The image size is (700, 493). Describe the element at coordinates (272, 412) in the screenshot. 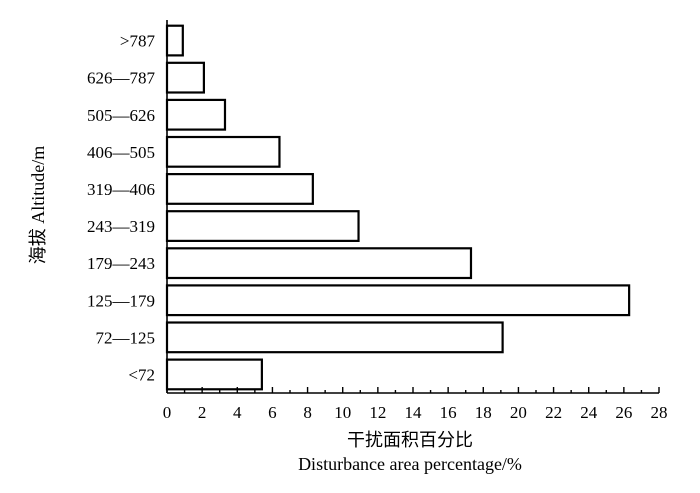

I see `x-tick-label: 6` at that location.